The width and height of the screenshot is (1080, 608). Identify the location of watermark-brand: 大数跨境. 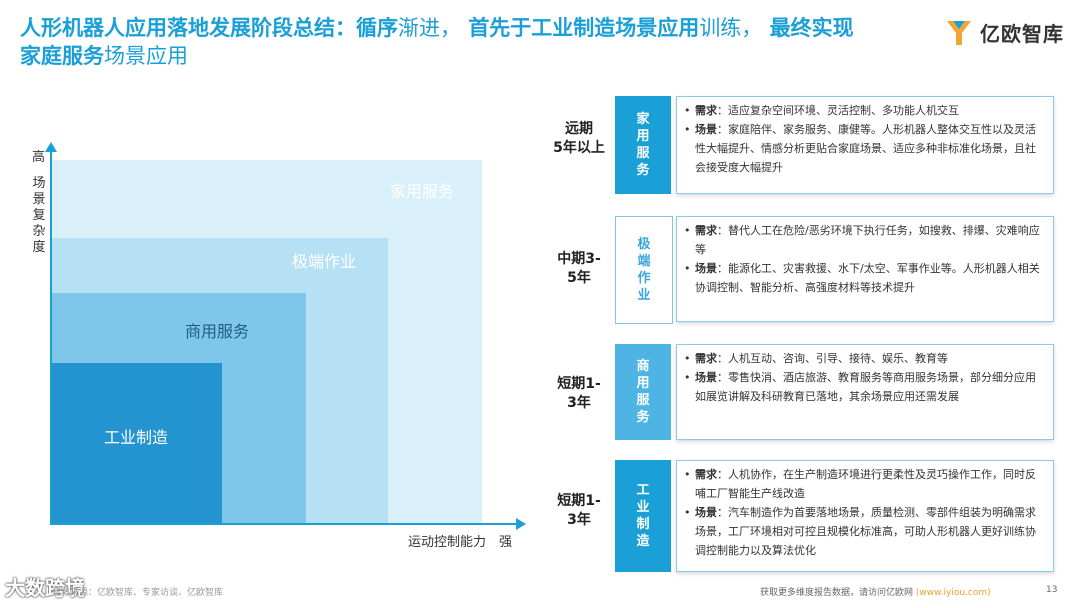
(45, 588).